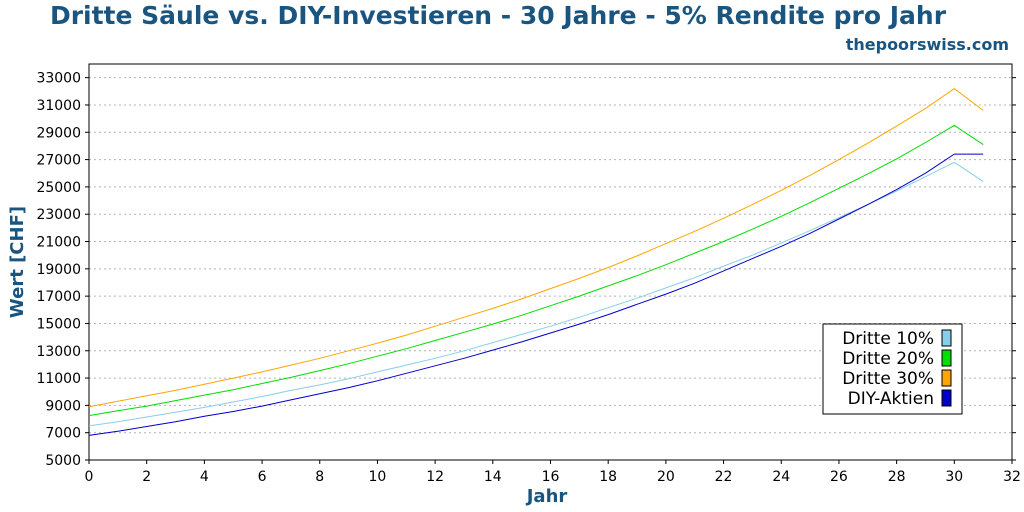 The image size is (1024, 512). I want to click on x-tick-label: 26, so click(839, 477).